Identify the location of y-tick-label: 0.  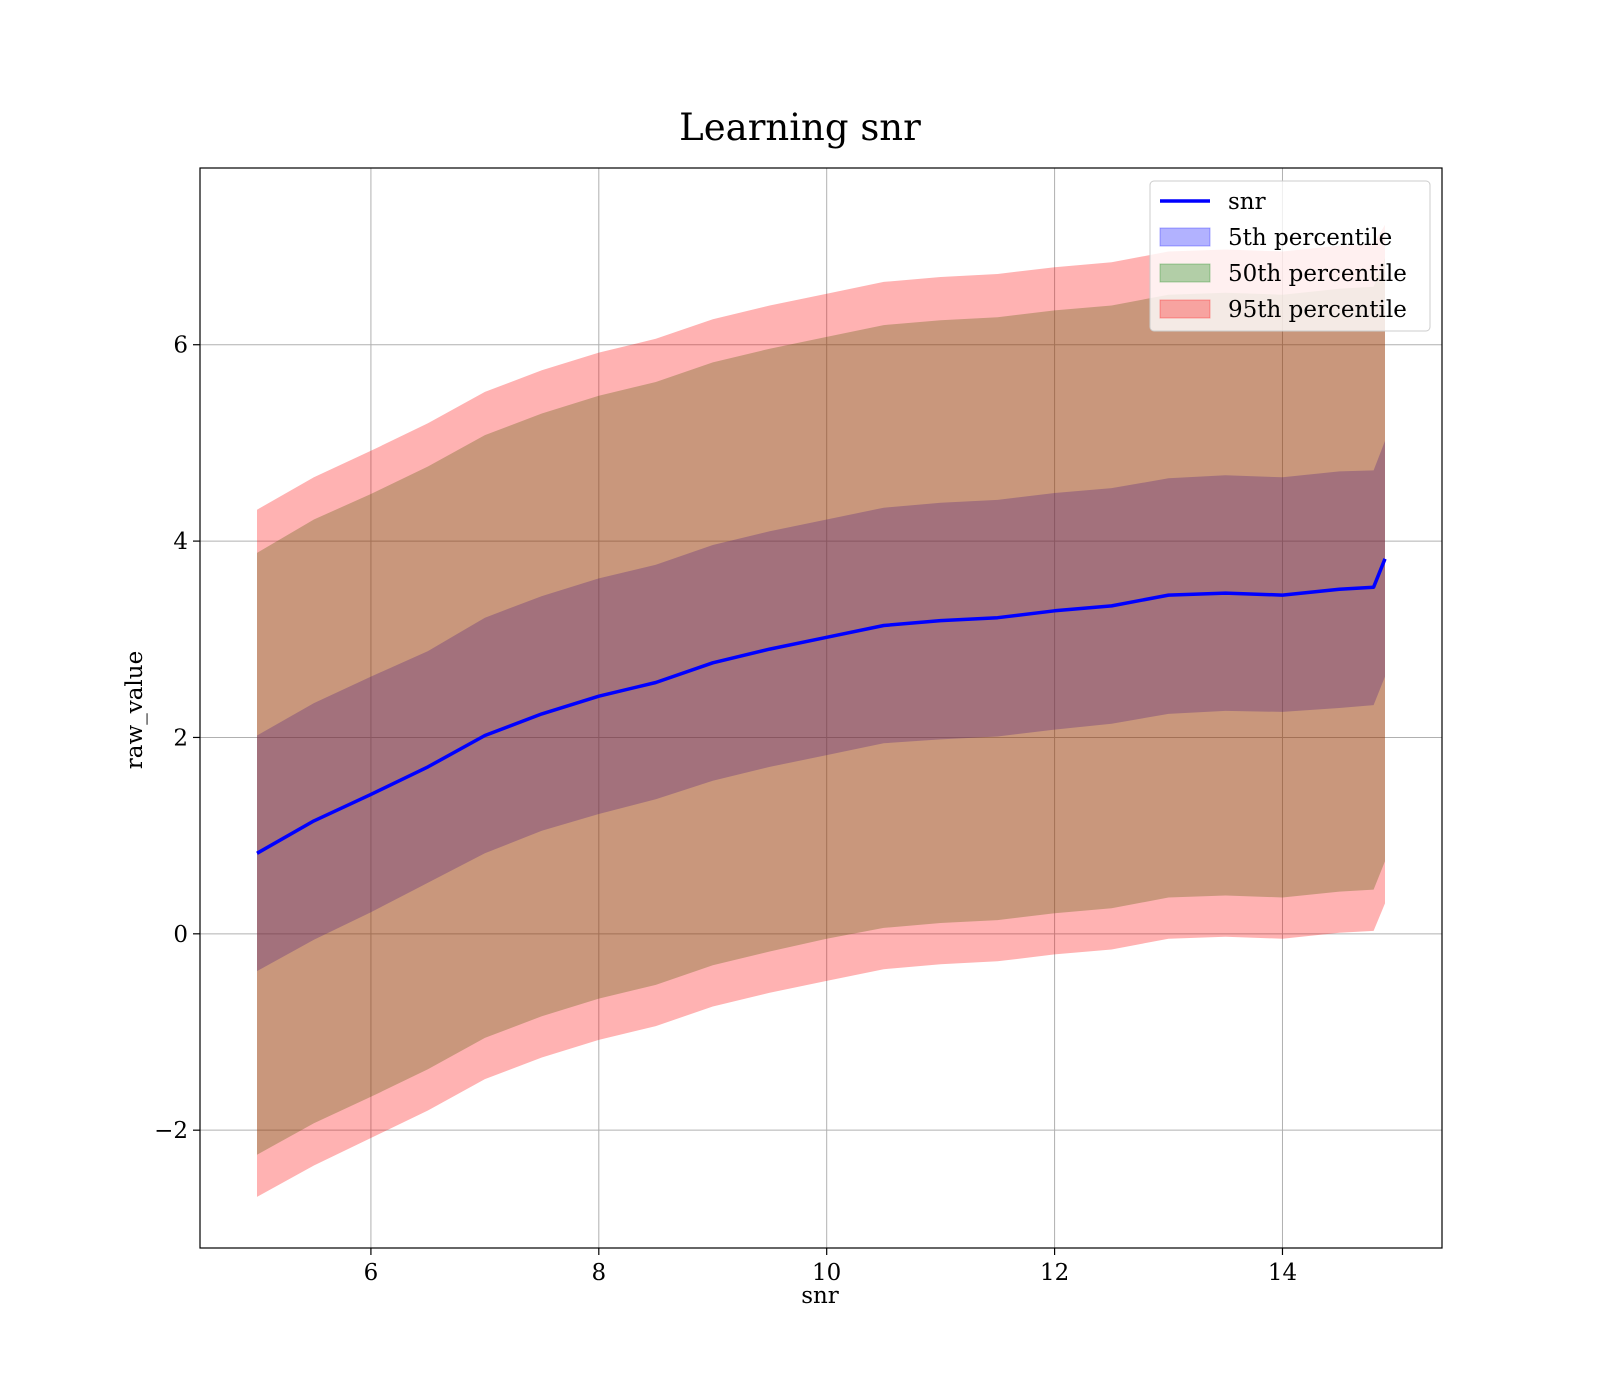
(180, 935).